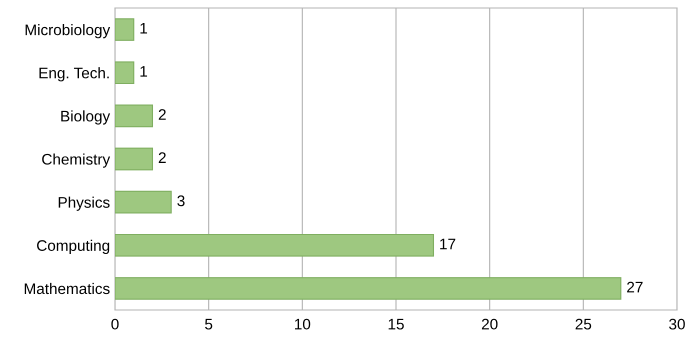  Describe the element at coordinates (302, 324) in the screenshot. I see `x-tick-label: 10` at that location.